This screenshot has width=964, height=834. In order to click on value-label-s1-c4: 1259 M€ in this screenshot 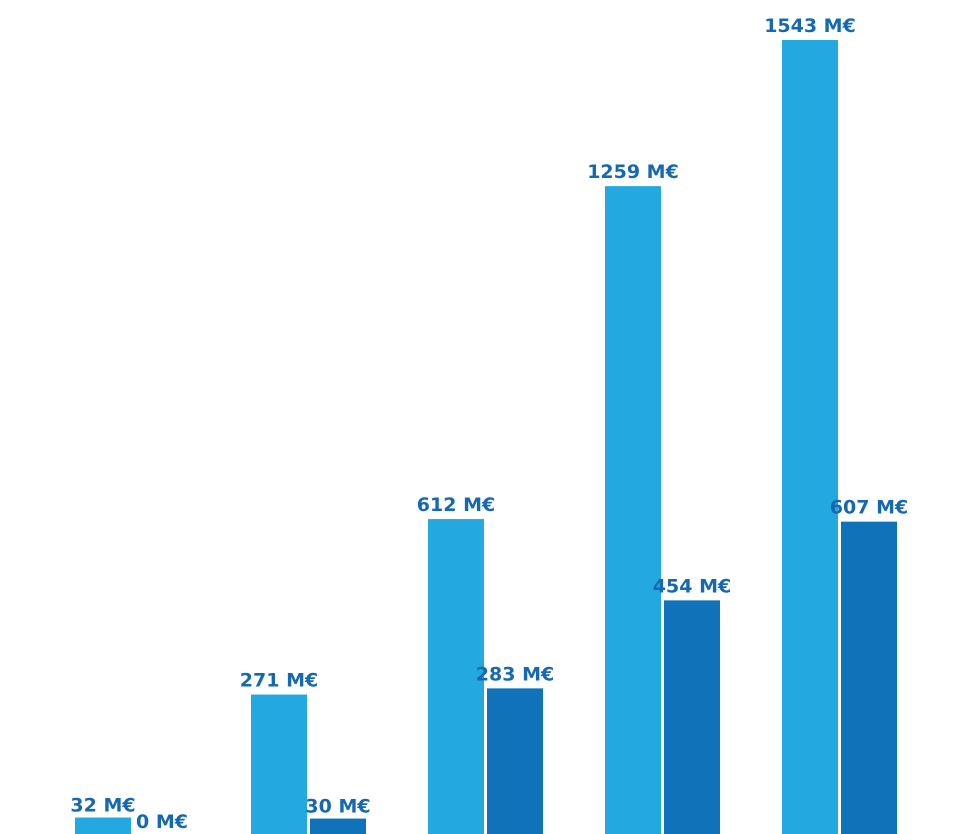, I will do `click(633, 172)`.